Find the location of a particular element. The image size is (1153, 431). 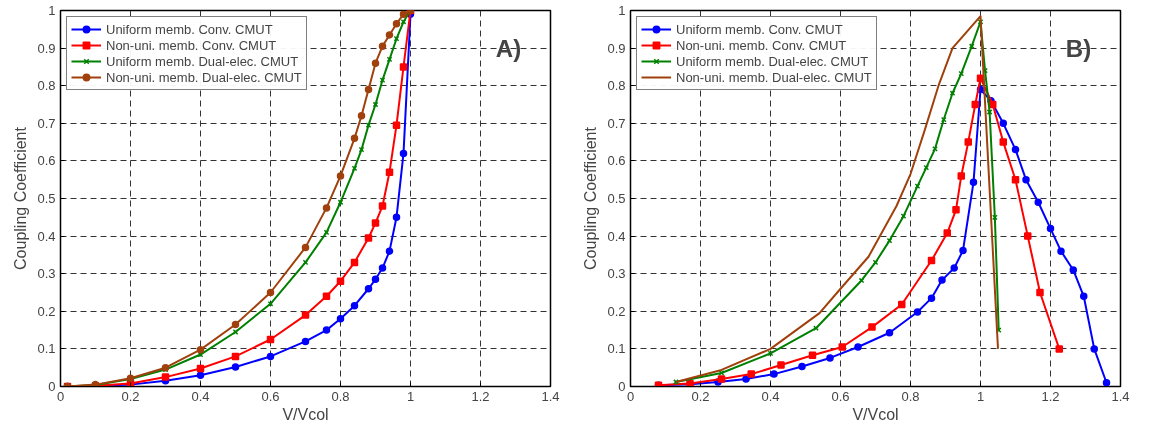

annotation: A) is located at coordinates (508, 48).